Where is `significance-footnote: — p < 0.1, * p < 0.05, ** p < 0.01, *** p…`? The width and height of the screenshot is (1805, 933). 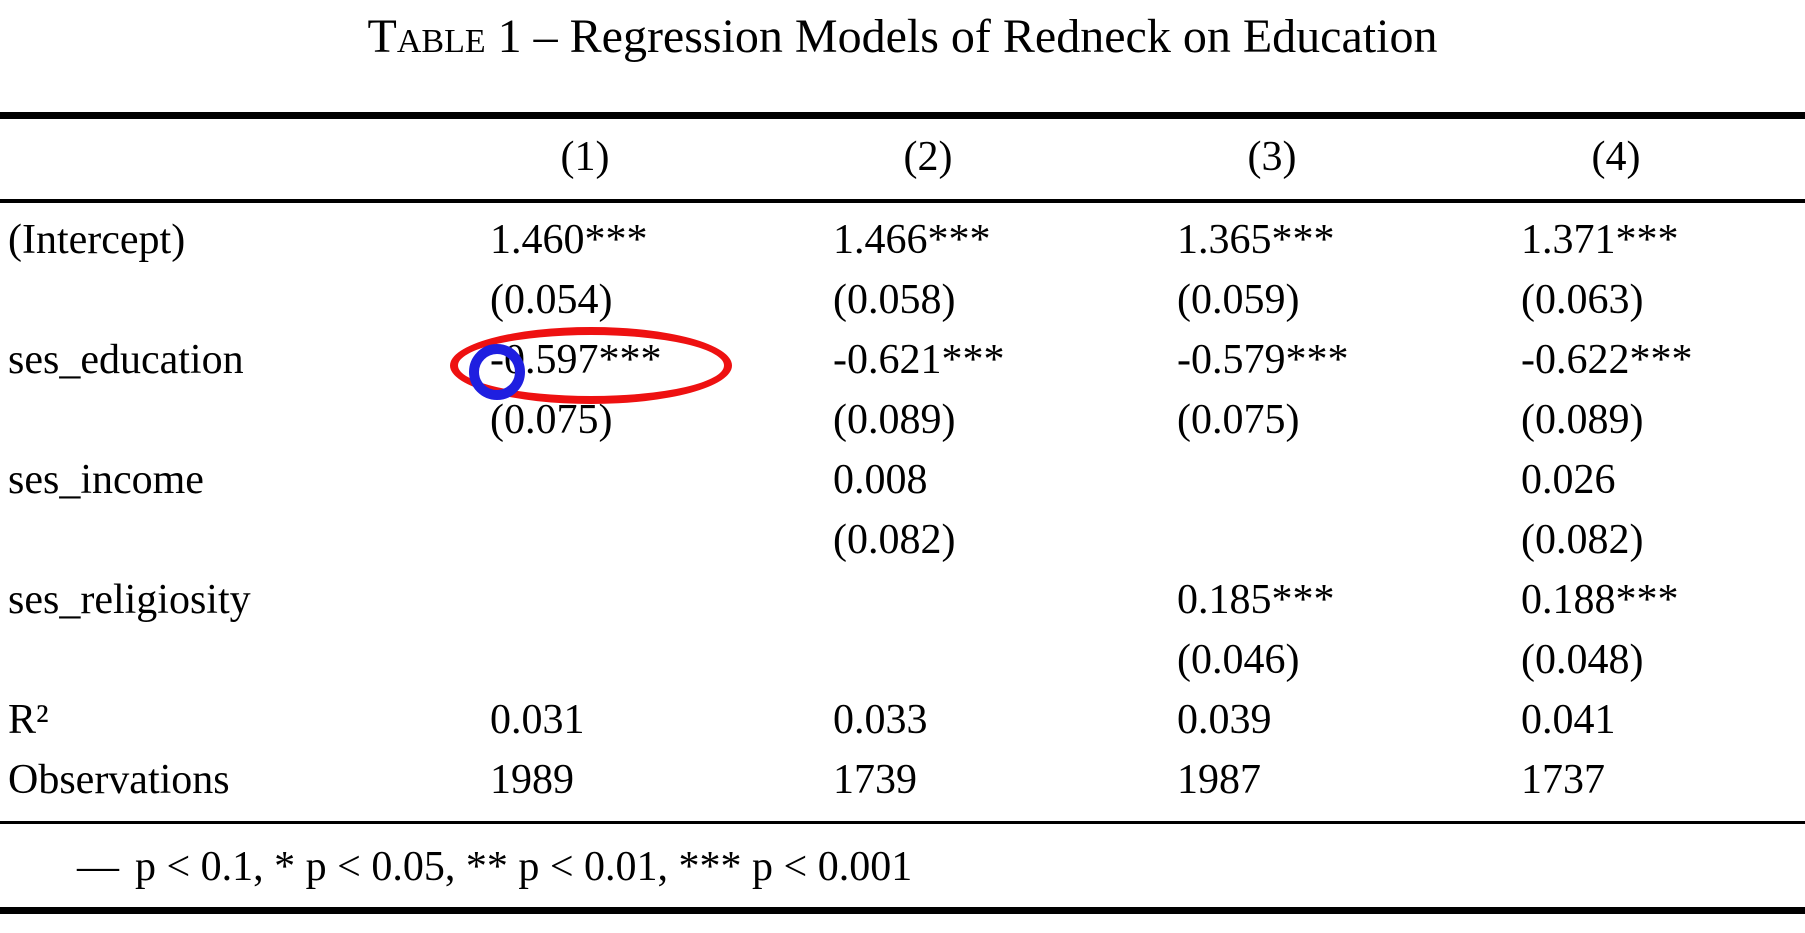 significance-footnote: — p < 0.1, * p < 0.05, ** p < 0.01, *** p… is located at coordinates (902, 867).